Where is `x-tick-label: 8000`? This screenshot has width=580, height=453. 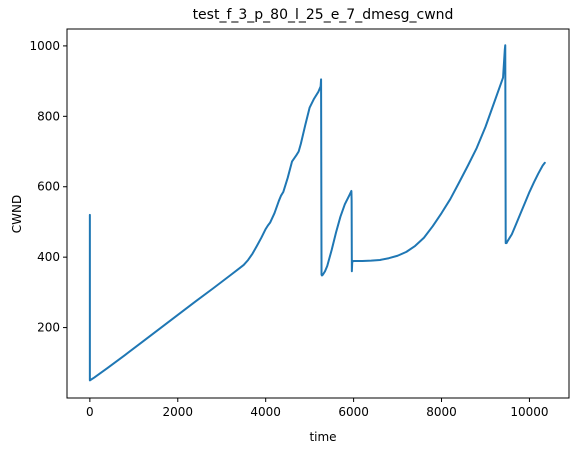
x-tick-label: 8000 is located at coordinates (441, 412).